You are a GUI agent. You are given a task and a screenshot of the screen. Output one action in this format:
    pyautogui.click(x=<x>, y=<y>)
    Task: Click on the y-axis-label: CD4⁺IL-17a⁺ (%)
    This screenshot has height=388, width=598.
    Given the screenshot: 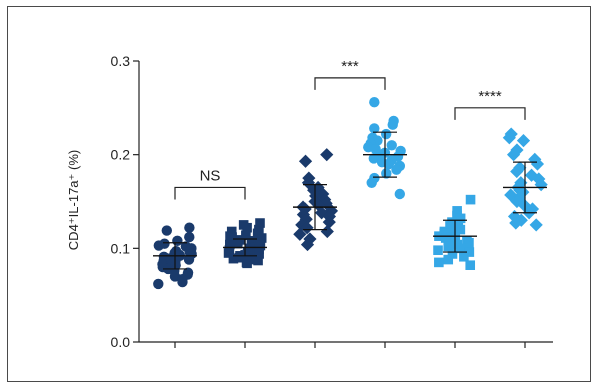 What is the action you would take?
    pyautogui.click(x=73, y=200)
    